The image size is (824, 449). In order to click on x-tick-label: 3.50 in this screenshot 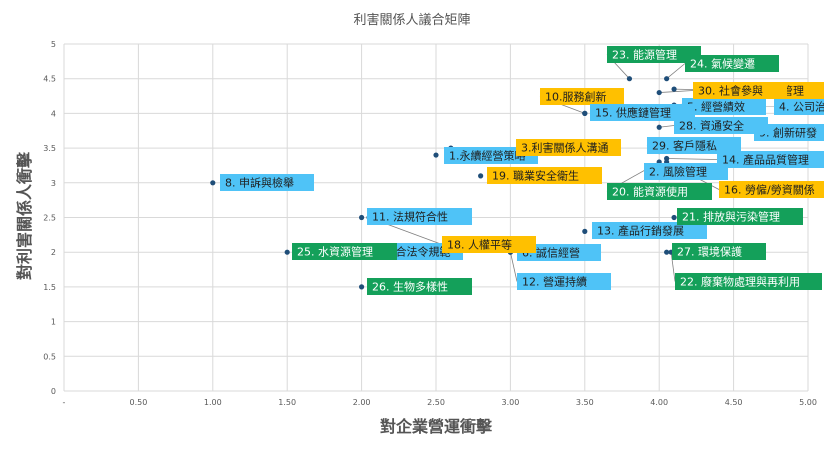, I will do `click(585, 402)`.